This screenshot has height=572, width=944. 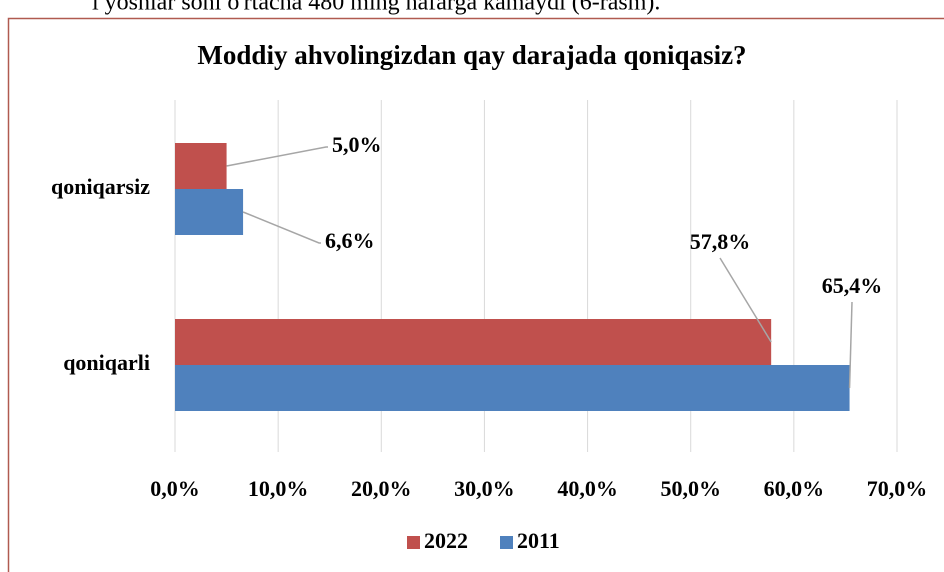 What do you see at coordinates (794, 488) in the screenshot?
I see `x-tick-label: 60,0%` at bounding box center [794, 488].